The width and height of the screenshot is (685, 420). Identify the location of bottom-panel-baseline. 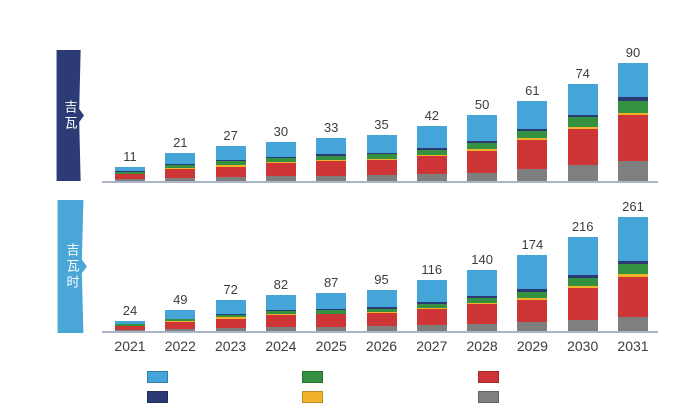
(380, 332).